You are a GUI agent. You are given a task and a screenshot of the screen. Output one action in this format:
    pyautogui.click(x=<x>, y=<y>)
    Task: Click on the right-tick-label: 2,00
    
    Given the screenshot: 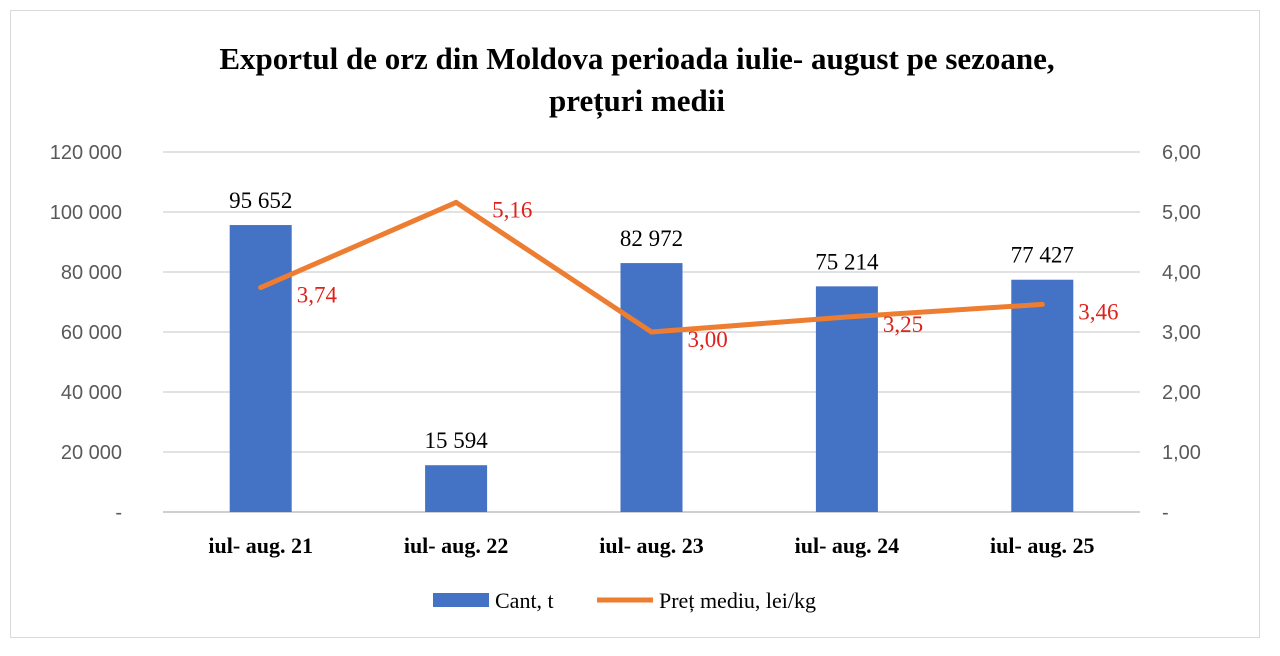 What is the action you would take?
    pyautogui.click(x=1181, y=393)
    